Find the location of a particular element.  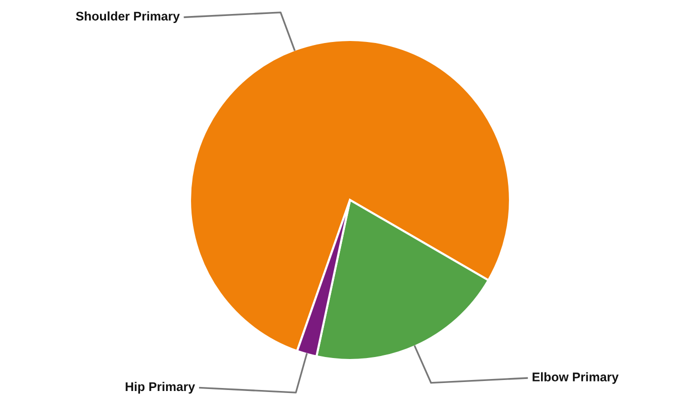

slice-label: Elbow Primary is located at coordinates (575, 378).